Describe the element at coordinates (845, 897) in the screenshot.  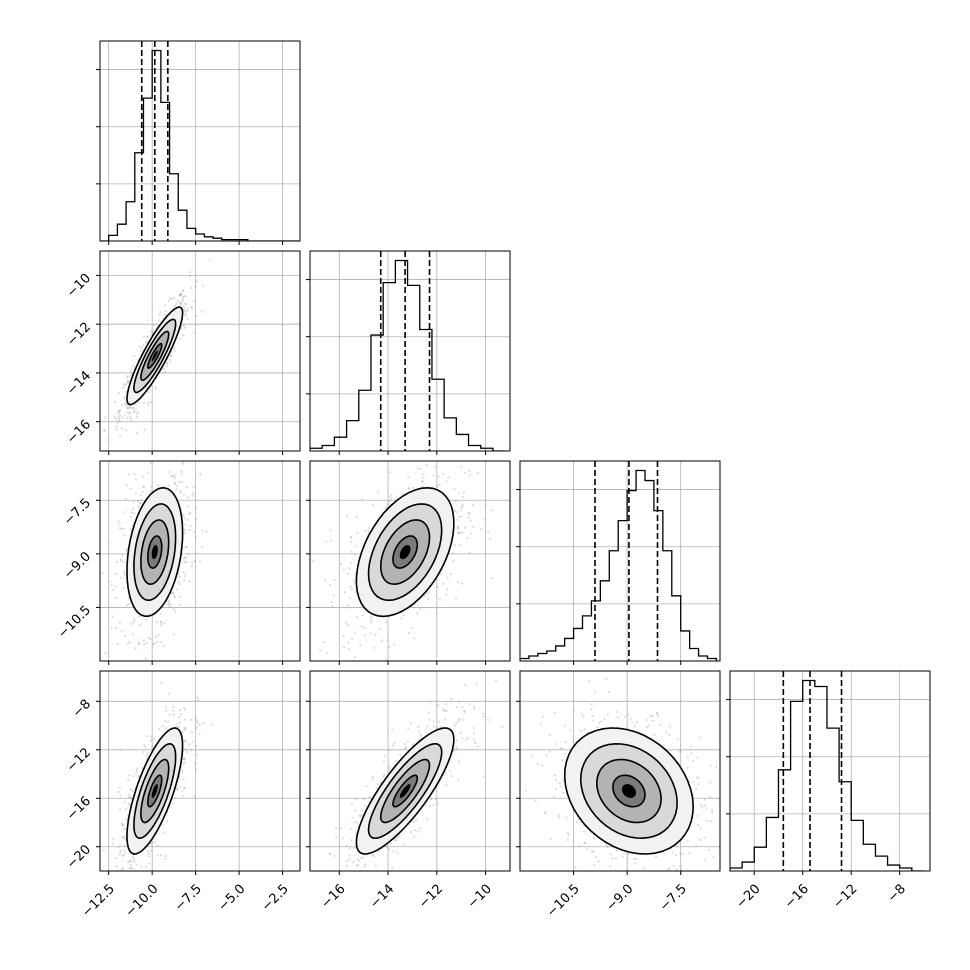
I see `x-tick-label: −12` at that location.